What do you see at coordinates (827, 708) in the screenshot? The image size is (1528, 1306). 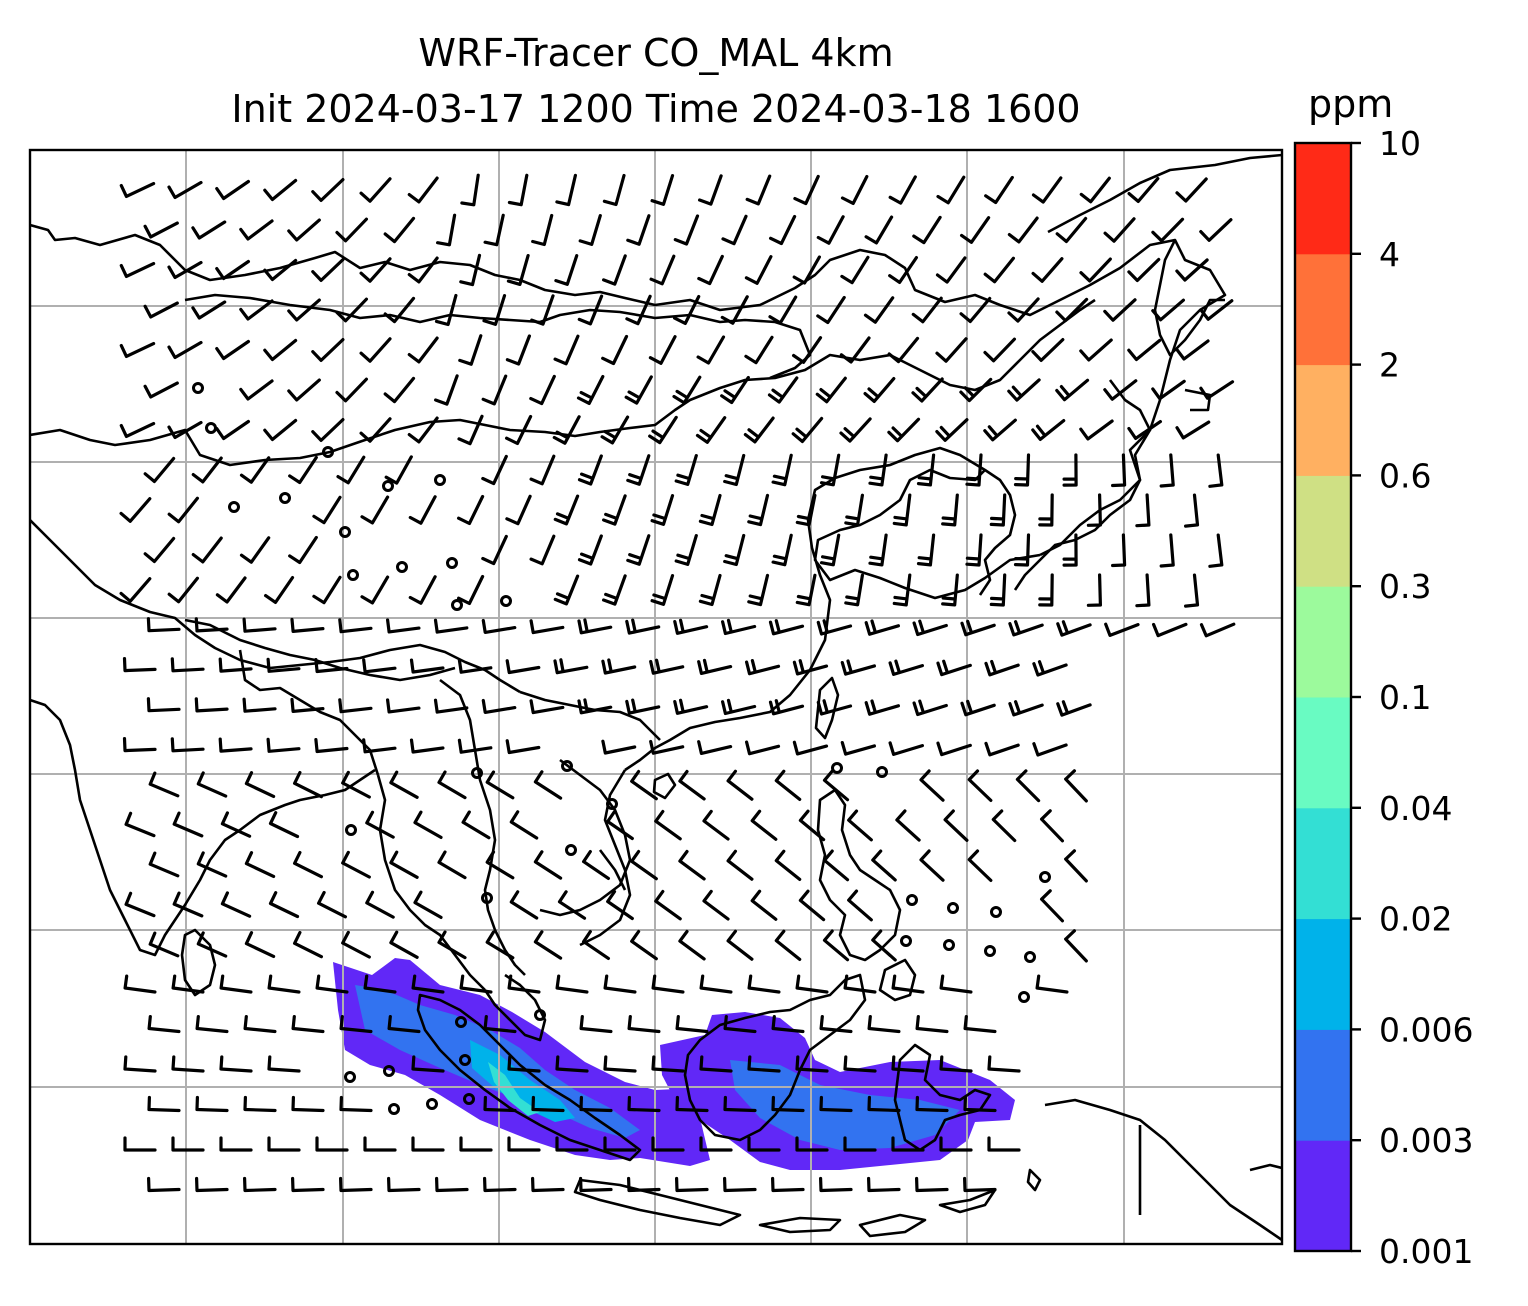 I see `coast-taiwan` at bounding box center [827, 708].